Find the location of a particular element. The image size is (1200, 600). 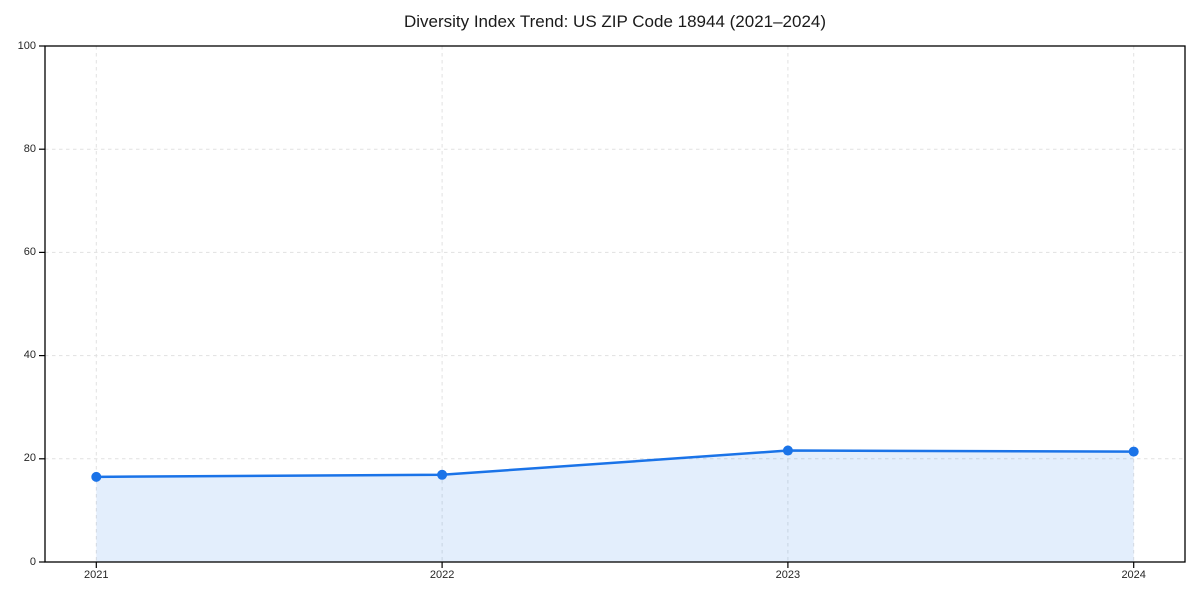

x-tick-label: 2021 is located at coordinates (96, 575).